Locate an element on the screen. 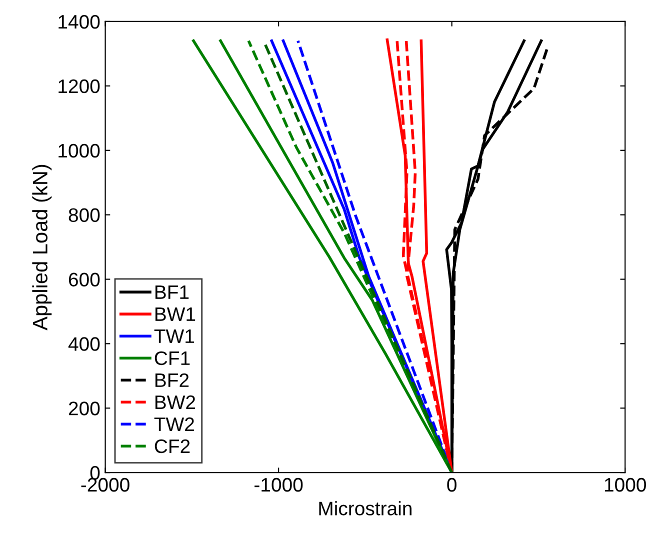 This screenshot has width=658, height=537. y-tick-label: 1200 is located at coordinates (79, 86).